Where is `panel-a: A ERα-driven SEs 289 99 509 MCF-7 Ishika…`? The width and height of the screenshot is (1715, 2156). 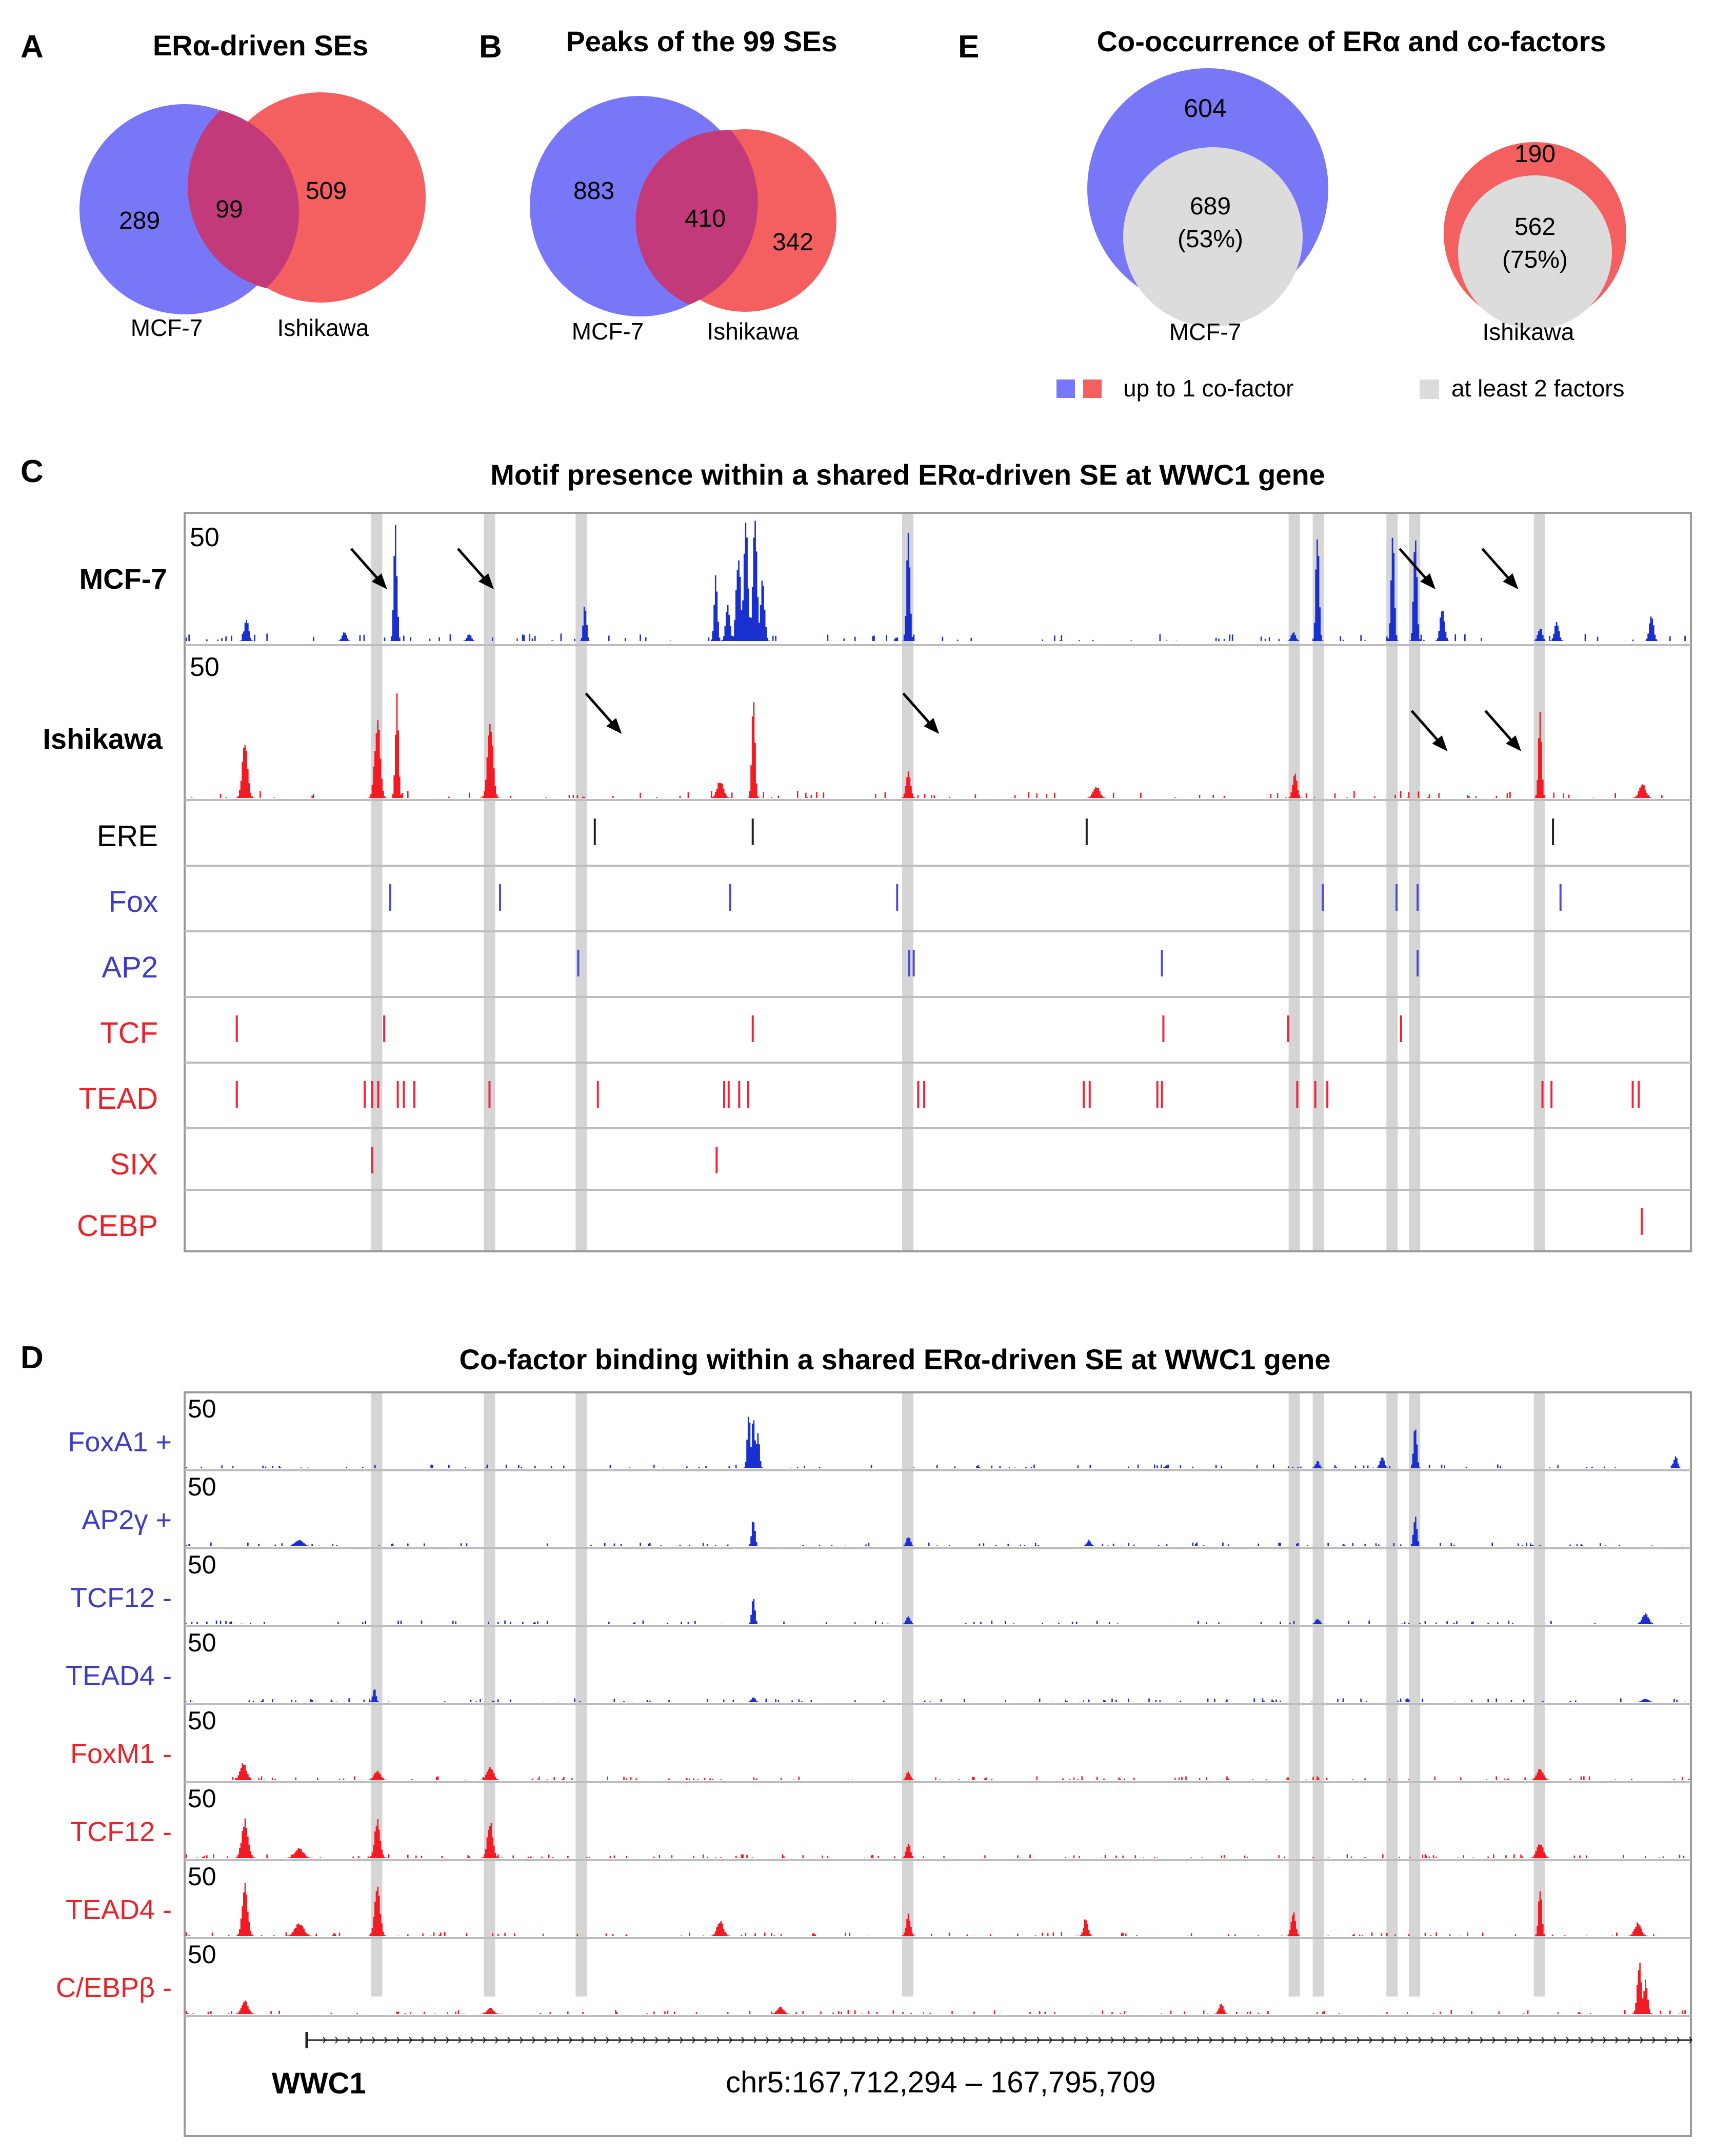 panel-a: A ERα-driven SEs 289 99 509 MCF-7 Ishika… is located at coordinates (223, 185).